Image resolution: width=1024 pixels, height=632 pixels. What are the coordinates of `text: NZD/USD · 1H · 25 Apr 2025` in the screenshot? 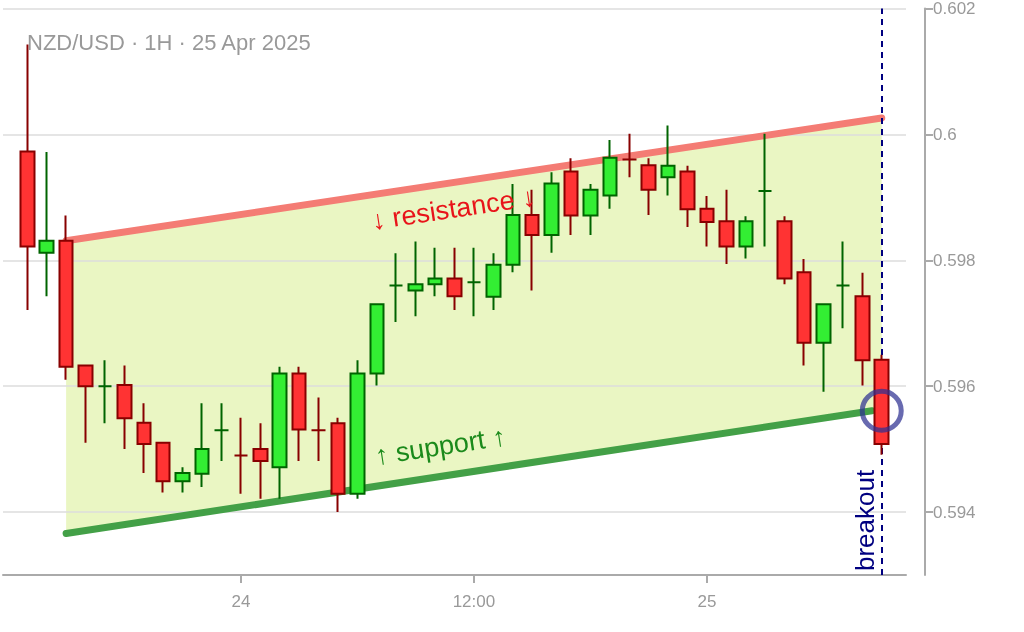 It's located at (169, 42).